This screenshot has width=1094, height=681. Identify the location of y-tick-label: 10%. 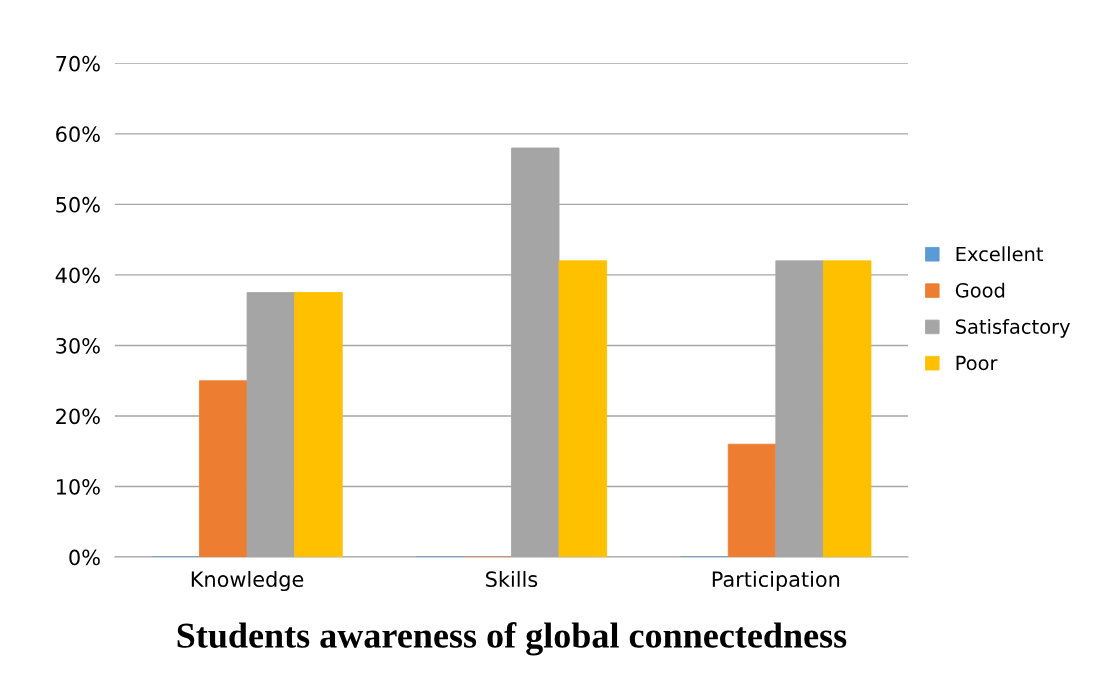
(78, 486).